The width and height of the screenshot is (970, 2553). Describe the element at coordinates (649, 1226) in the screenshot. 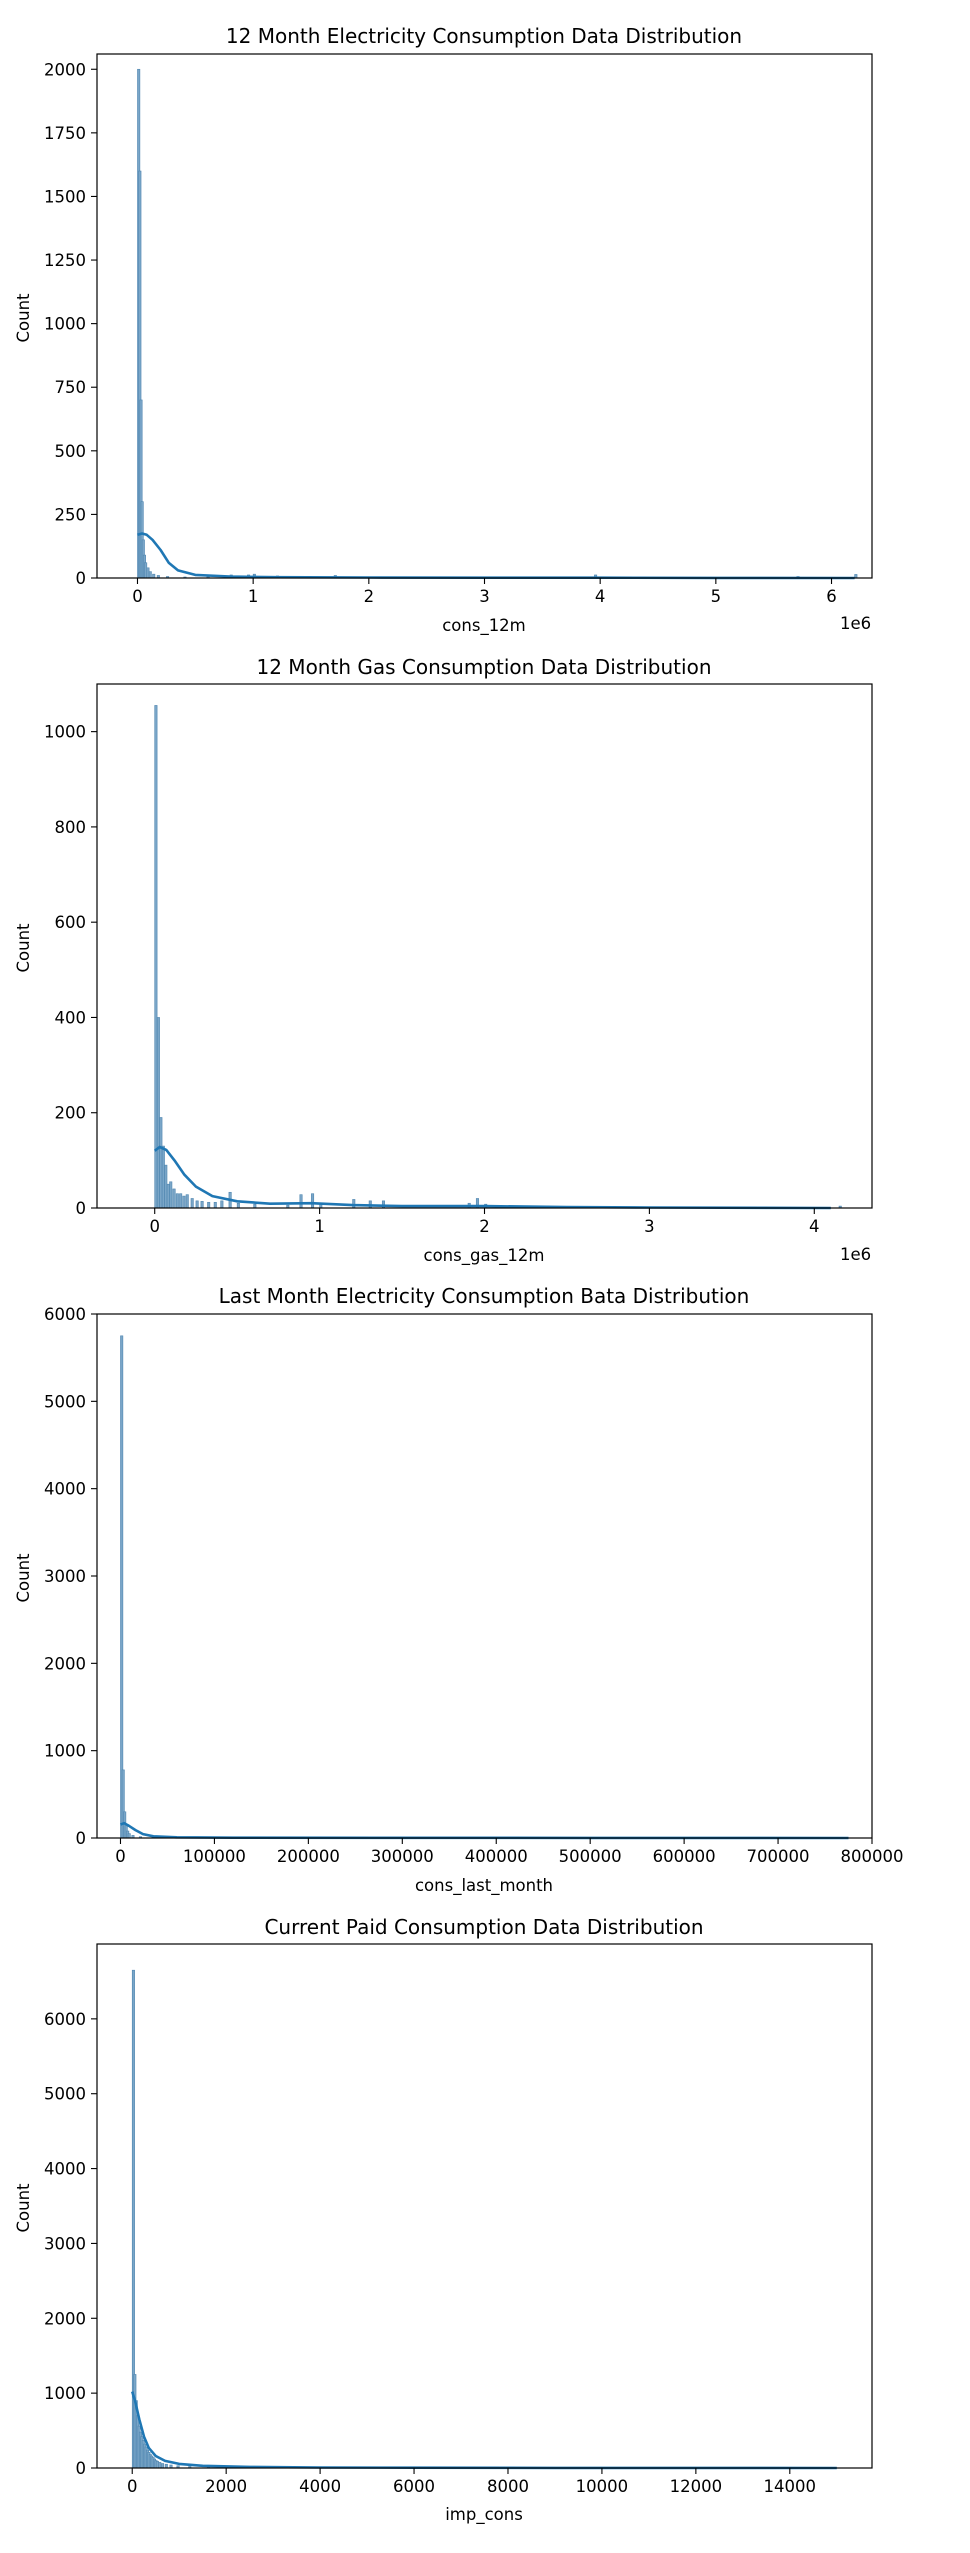

I see `x-tick-label: 3` at that location.